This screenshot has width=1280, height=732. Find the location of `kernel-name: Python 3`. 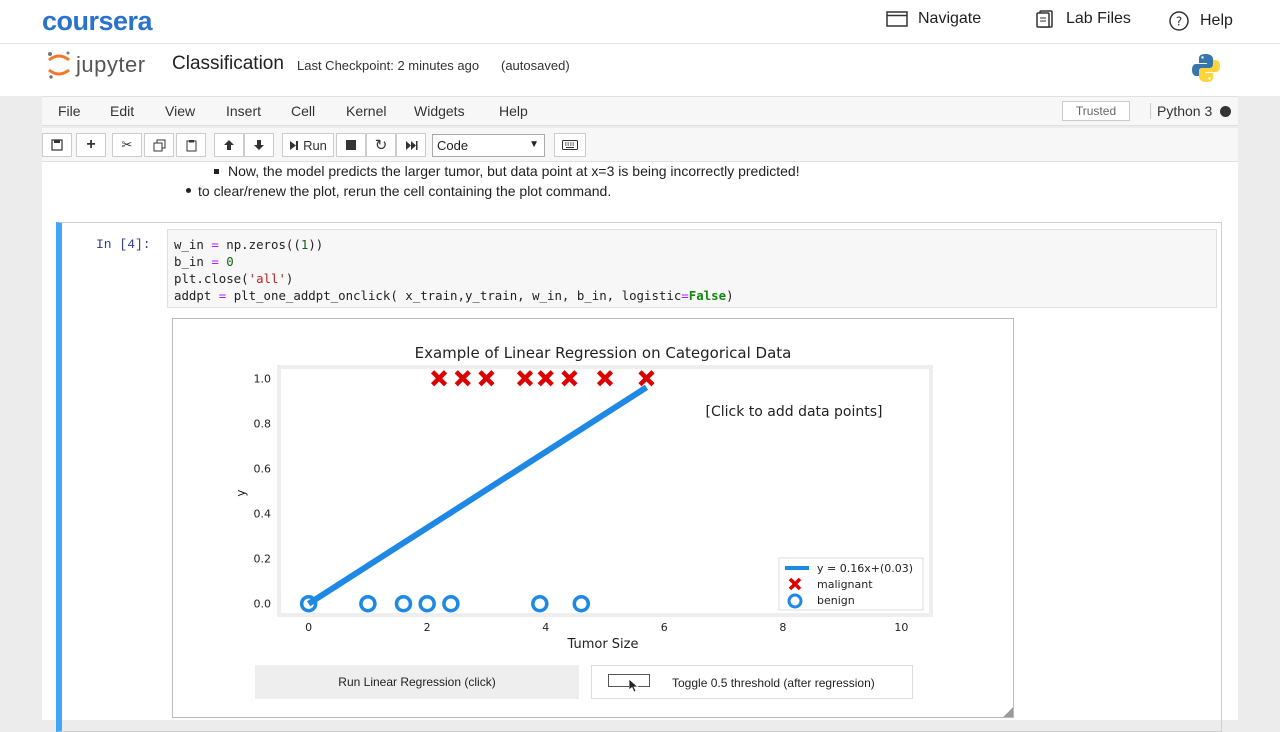

kernel-name: Python 3 is located at coordinates (1181, 111).